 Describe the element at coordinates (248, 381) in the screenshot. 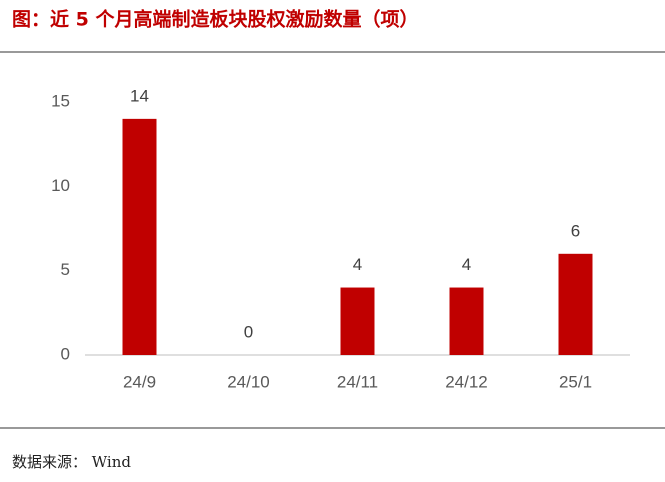

I see `x-tick-label: 24/10` at that location.